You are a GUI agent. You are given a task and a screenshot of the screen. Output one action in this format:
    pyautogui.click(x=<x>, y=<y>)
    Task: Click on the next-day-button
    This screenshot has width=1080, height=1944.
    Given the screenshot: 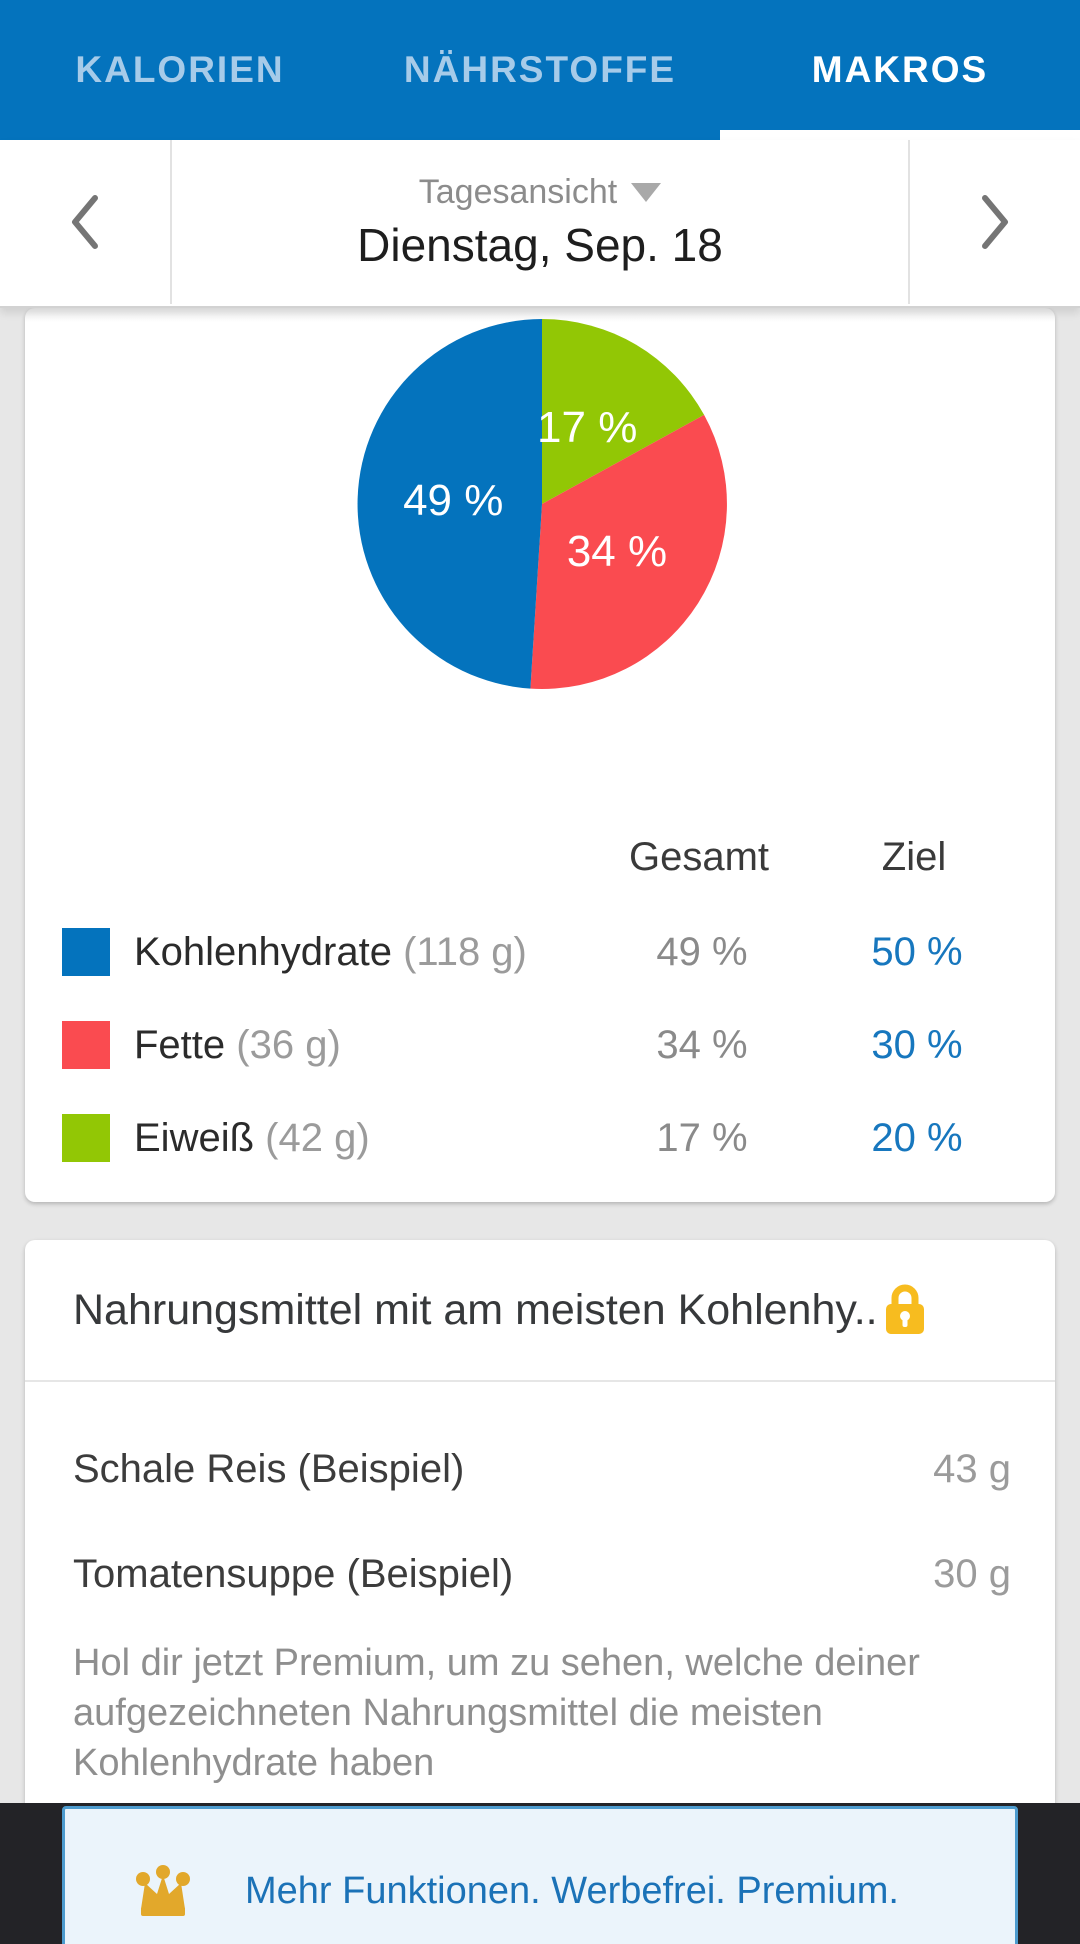 What is the action you would take?
    pyautogui.click(x=994, y=222)
    